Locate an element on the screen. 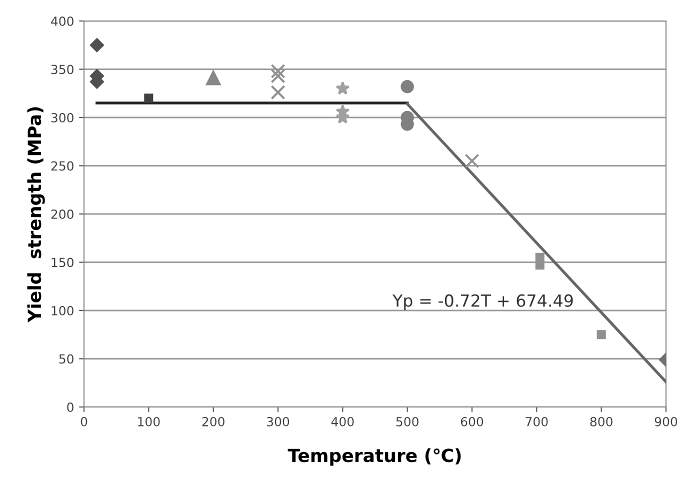  y-tick-label: 150 is located at coordinates (63, 263).